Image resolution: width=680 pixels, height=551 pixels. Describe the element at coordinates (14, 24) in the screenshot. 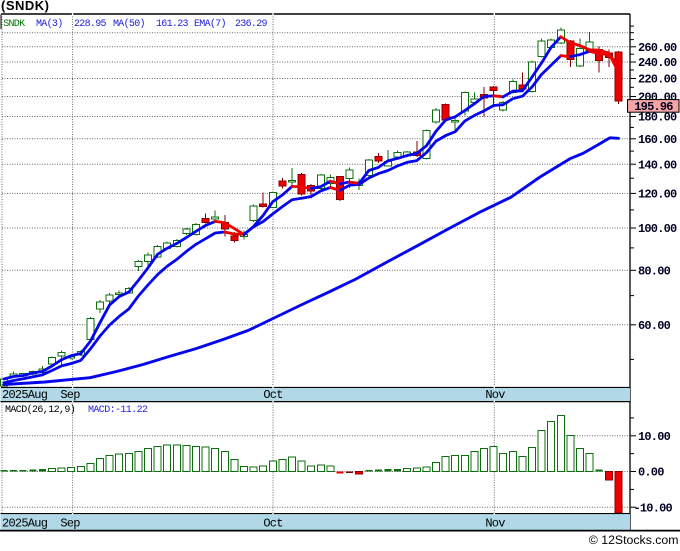

I see `svg-text: SNDK` at that location.